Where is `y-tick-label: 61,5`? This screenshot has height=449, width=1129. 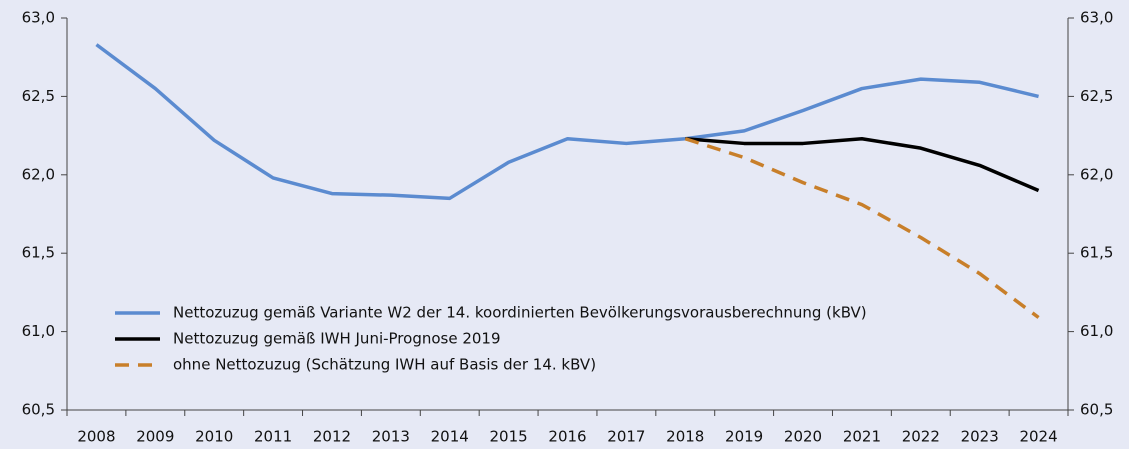
y-tick-label: 61,5 is located at coordinates (38, 253).